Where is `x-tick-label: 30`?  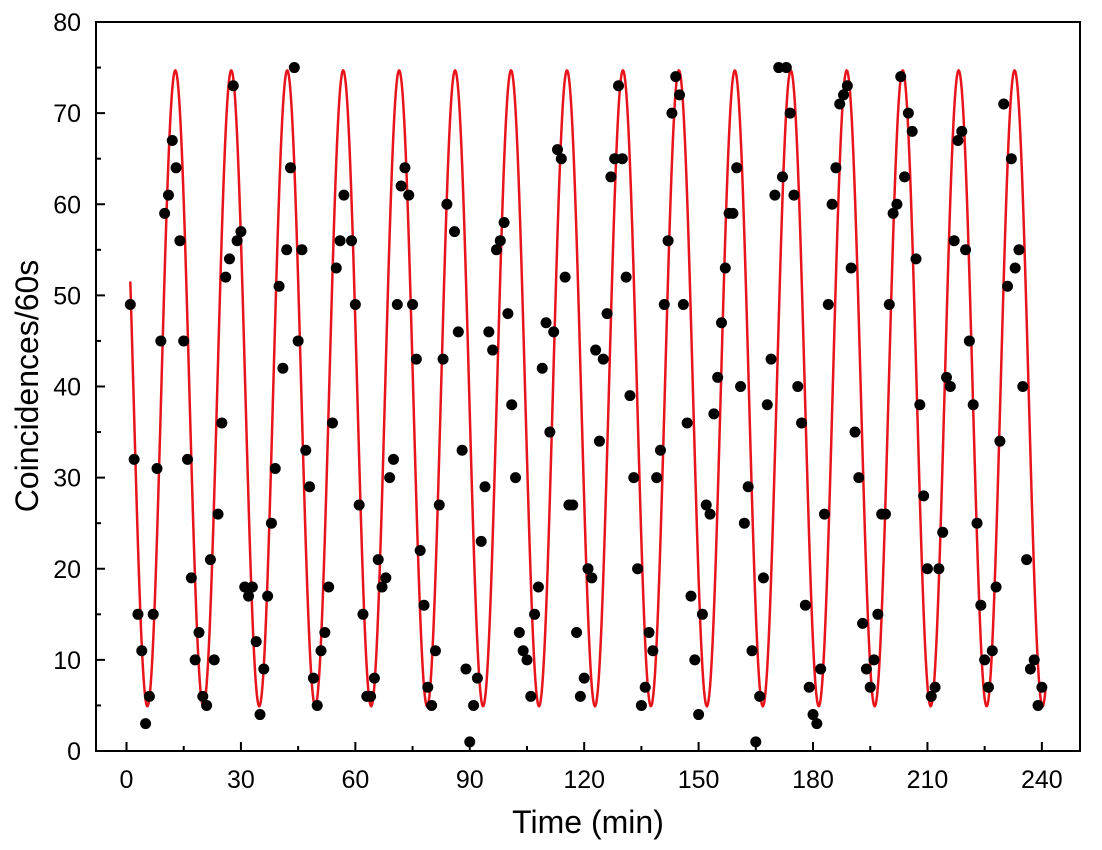 x-tick-label: 30 is located at coordinates (241, 780).